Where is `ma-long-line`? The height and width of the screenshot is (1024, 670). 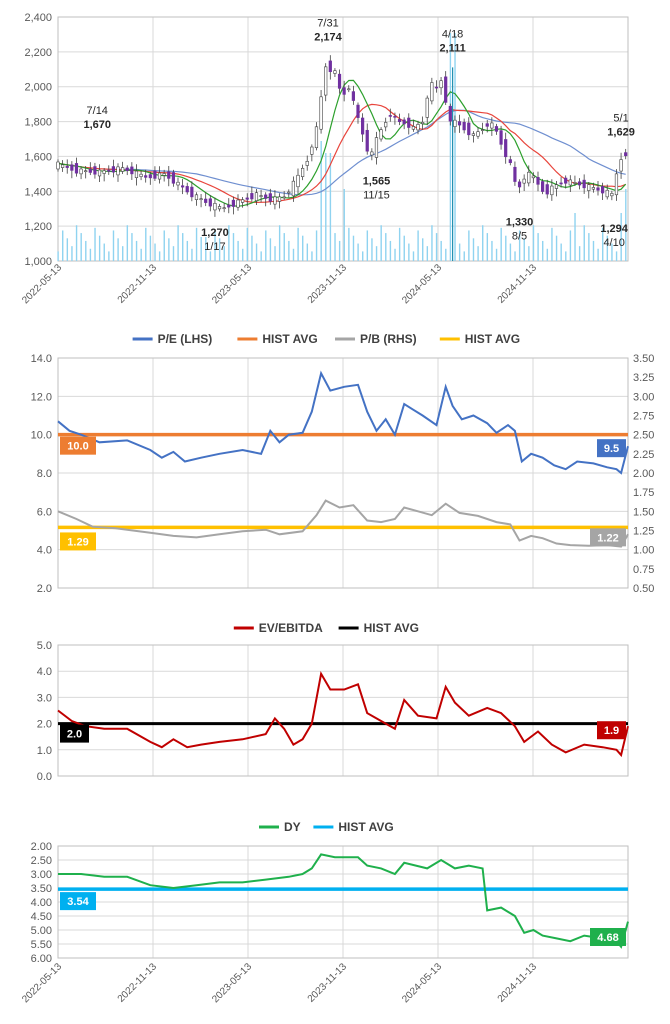
ma-long-line is located at coordinates (365, 152).